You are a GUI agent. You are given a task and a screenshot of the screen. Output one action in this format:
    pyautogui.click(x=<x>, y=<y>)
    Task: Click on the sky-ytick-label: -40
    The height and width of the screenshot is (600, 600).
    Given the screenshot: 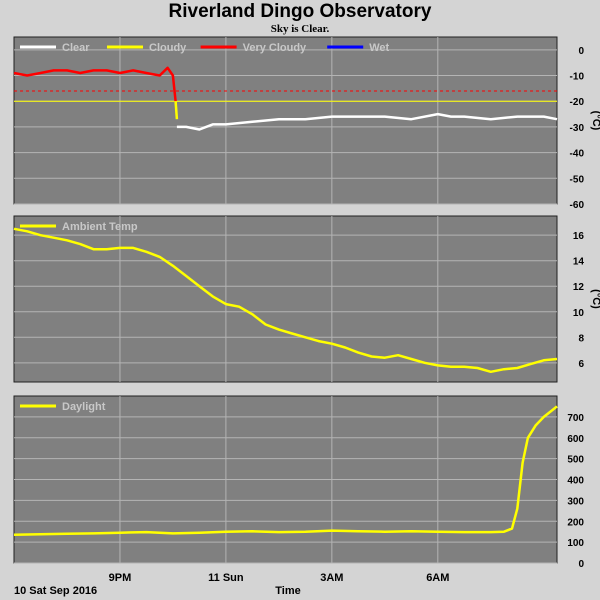 What is the action you would take?
    pyautogui.click(x=577, y=154)
    